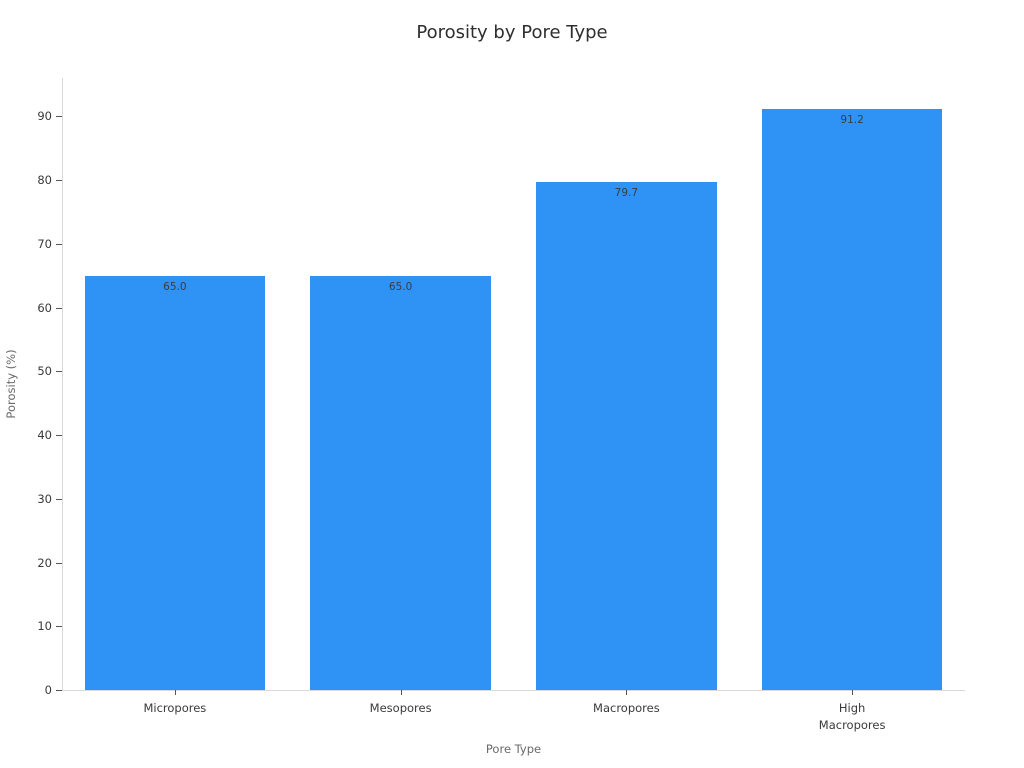 The height and width of the screenshot is (768, 1024). What do you see at coordinates (512, 32) in the screenshot?
I see `chart-title: Porosity by Pore Type` at bounding box center [512, 32].